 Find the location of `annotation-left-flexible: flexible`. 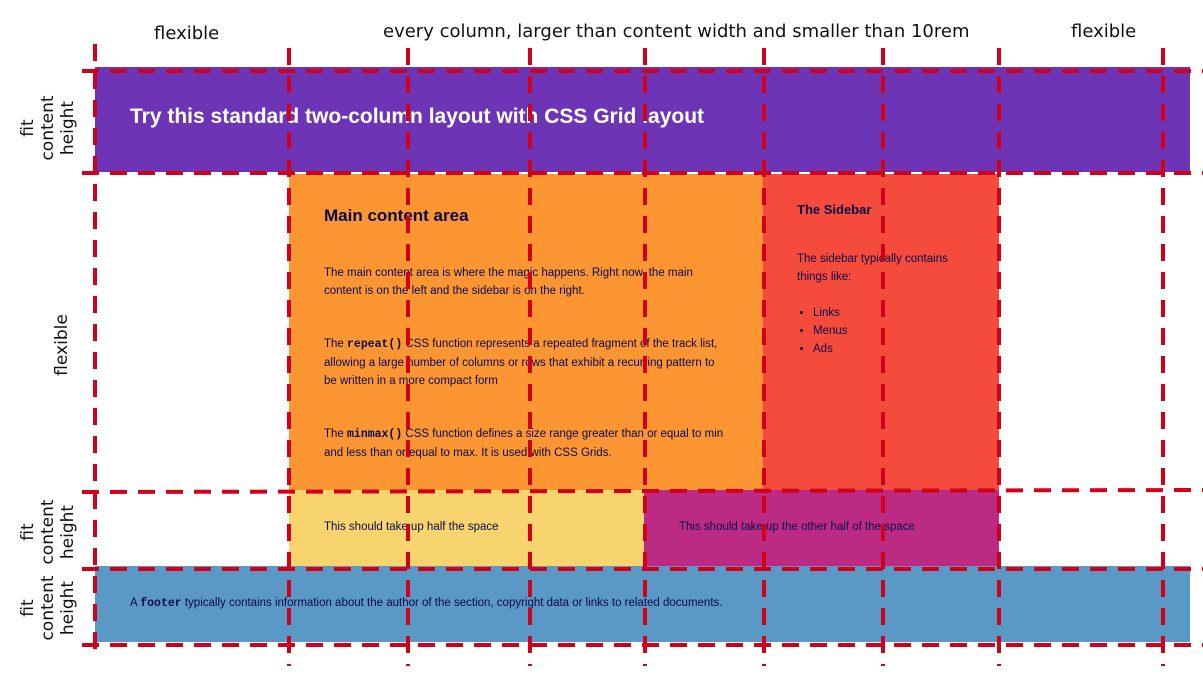

annotation-left-flexible: flexible is located at coordinates (187, 33).